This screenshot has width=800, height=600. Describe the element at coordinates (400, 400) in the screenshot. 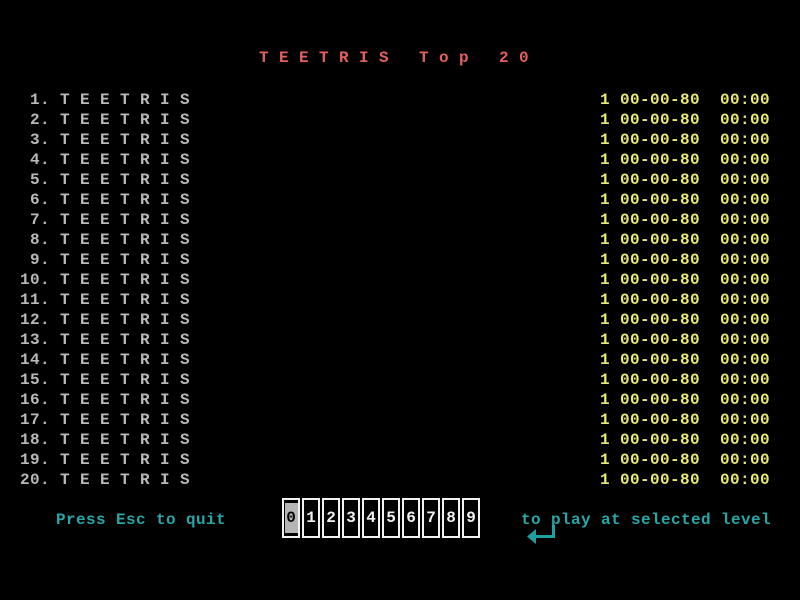

I see `score-row: 16. T E E T R I S 1 00-00-80 00:00` at that location.